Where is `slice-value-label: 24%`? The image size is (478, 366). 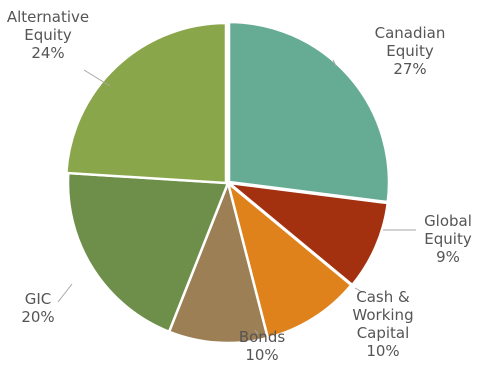
slice-value-label: 24% is located at coordinates (47, 53).